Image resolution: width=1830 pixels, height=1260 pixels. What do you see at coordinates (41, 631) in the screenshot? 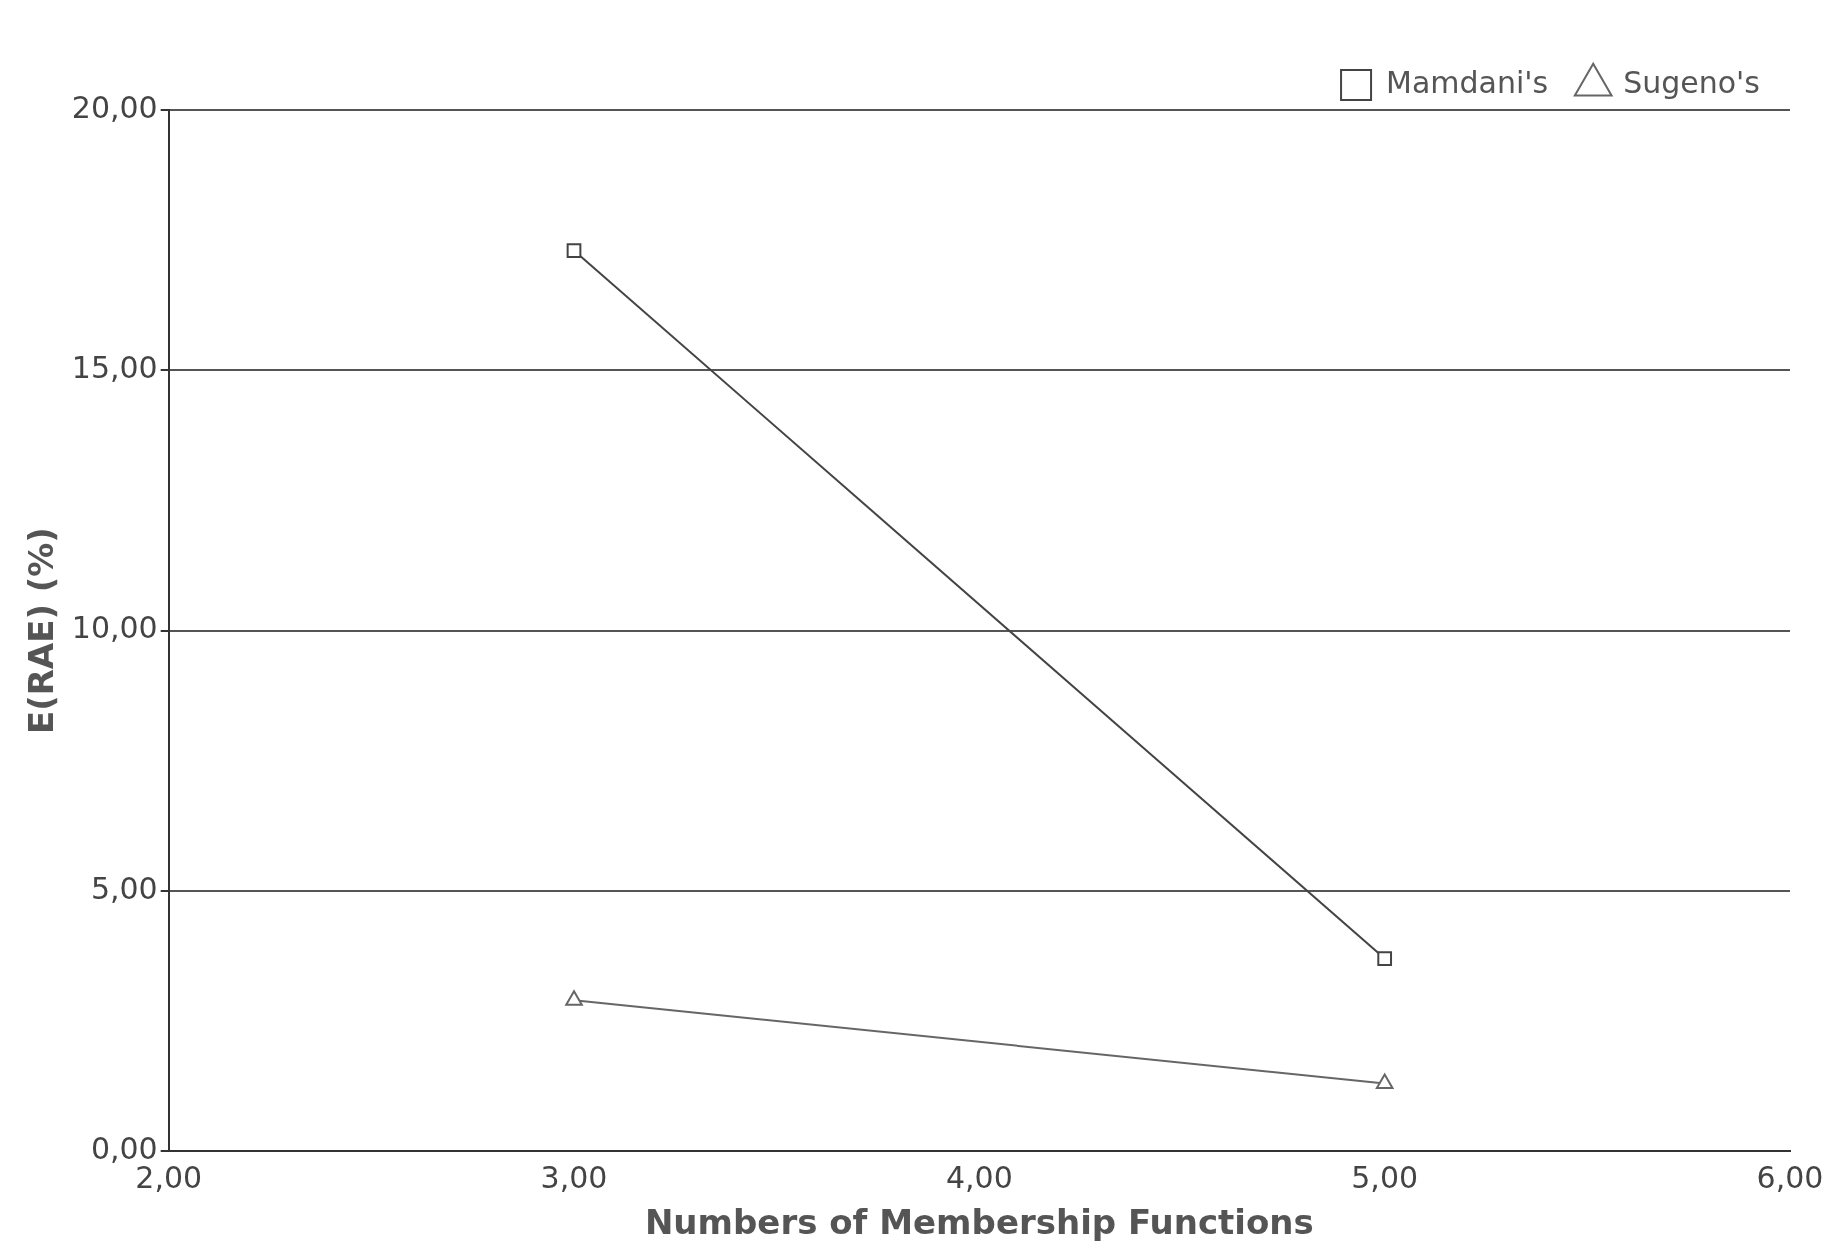
I see `y-axis-title: E(RAE) (%)` at bounding box center [41, 631].